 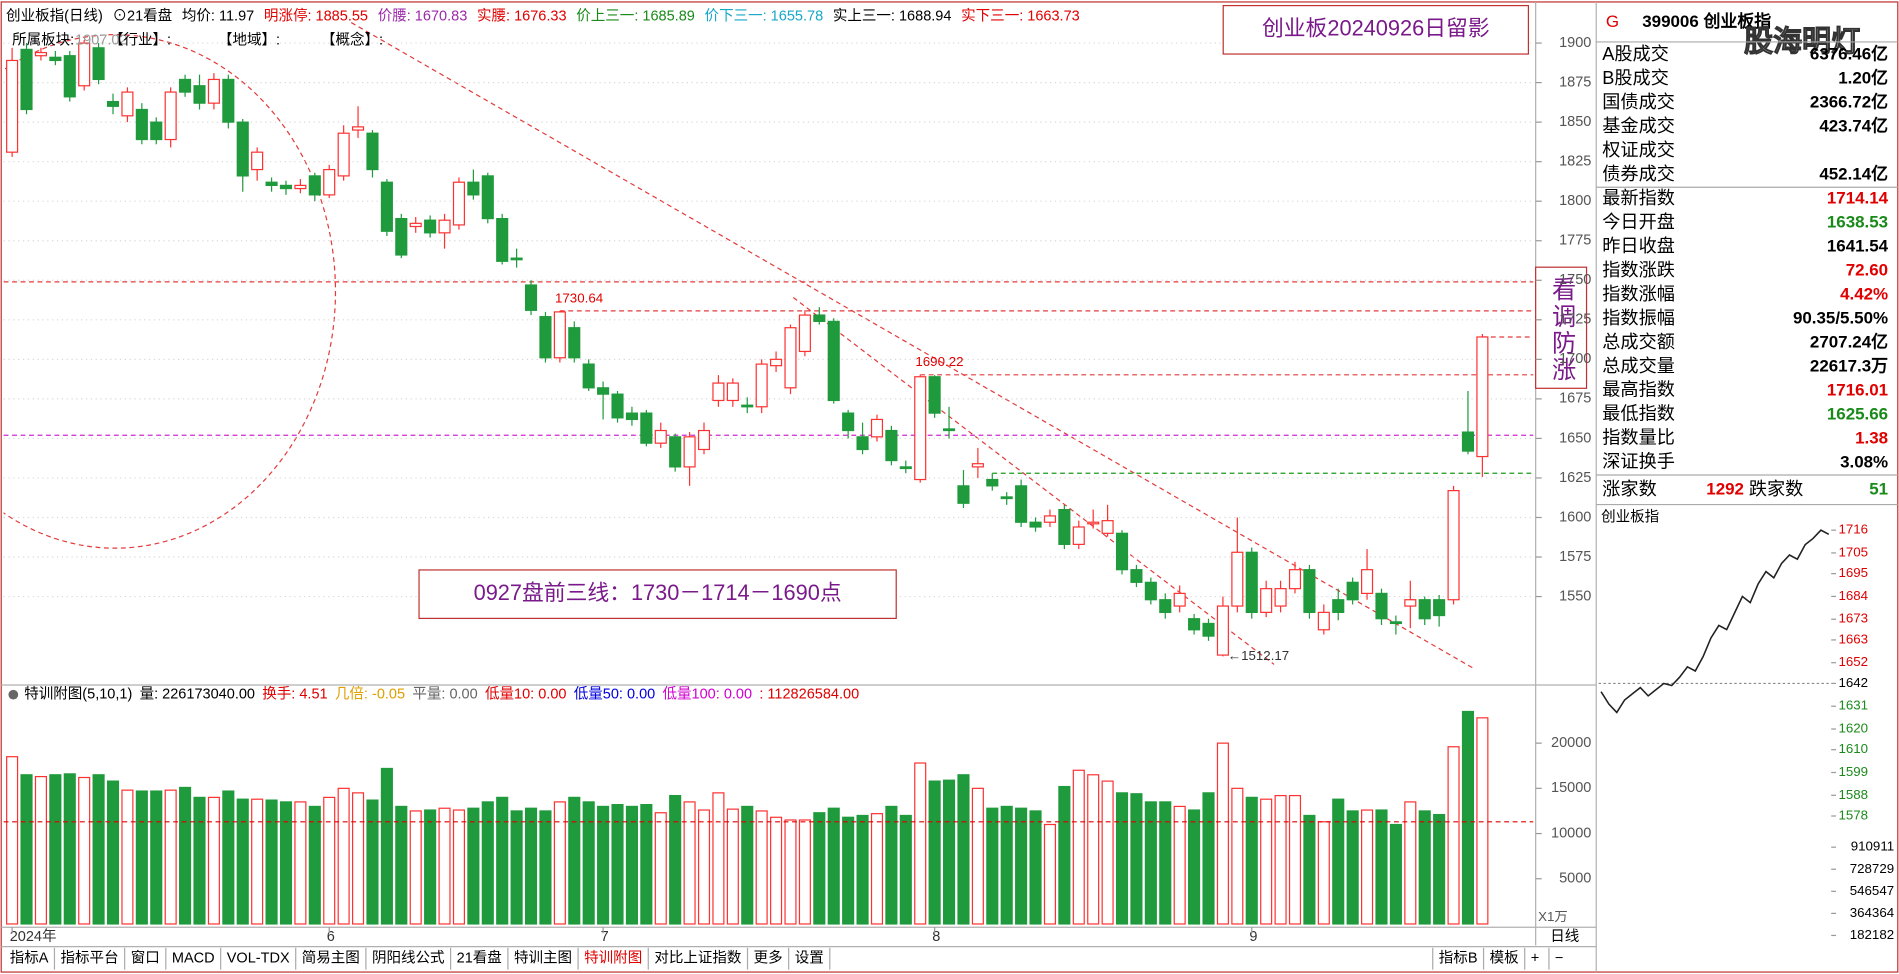 I want to click on tab: 窗口, so click(x=145, y=958).